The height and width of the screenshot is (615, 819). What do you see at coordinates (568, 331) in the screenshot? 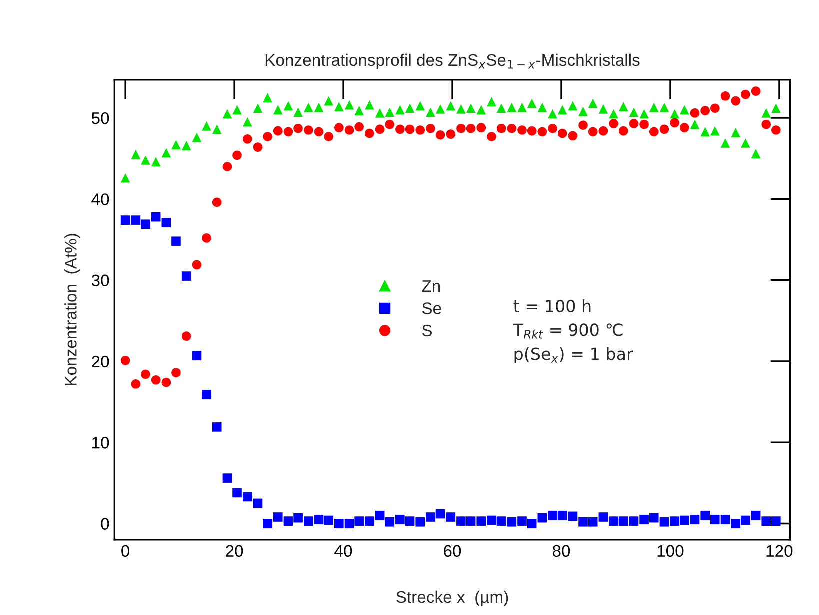
I see `annotation: T$_{Rkt}$ = 900 ℃` at bounding box center [568, 331].